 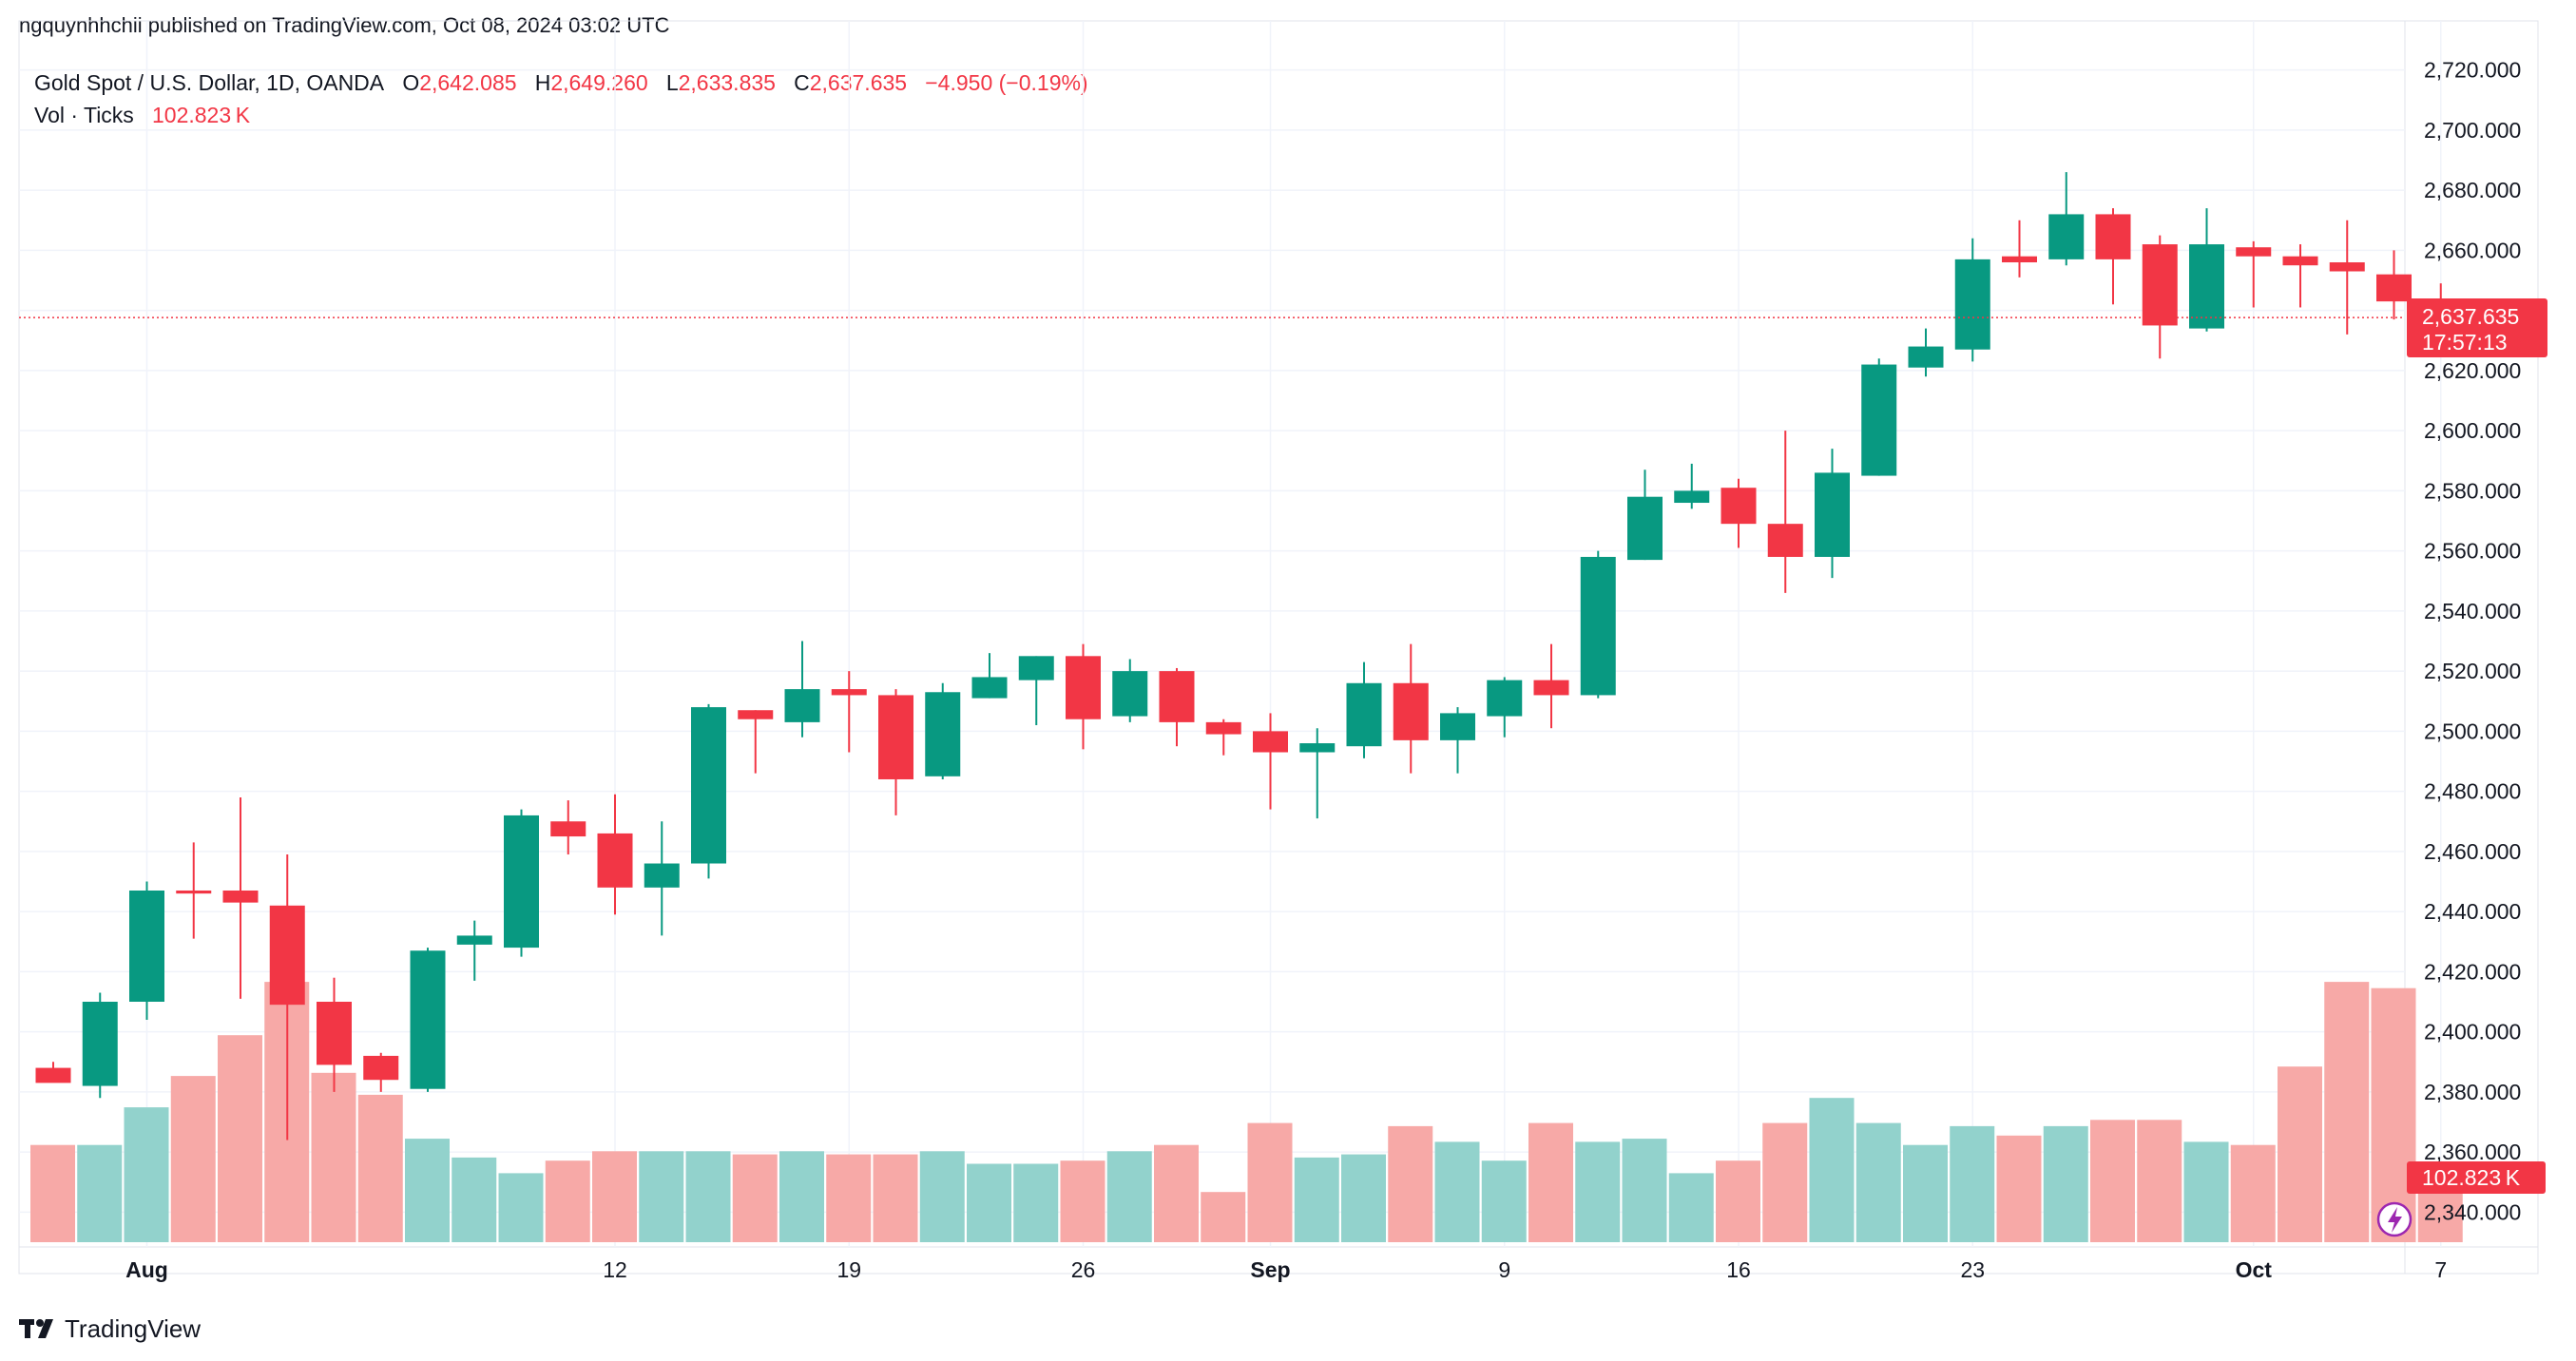 I want to click on last-price-badge-bg, so click(x=2477, y=327).